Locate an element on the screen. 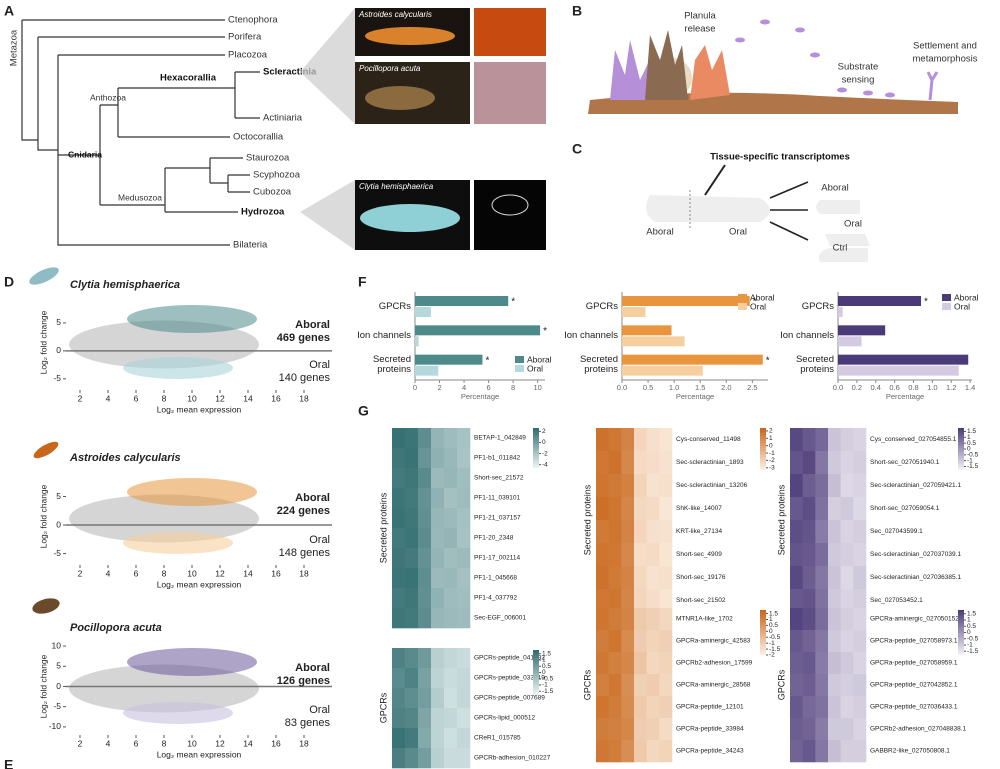 This screenshot has height=769, width=1000. colorbar-label: -1.5 is located at coordinates (973, 466).